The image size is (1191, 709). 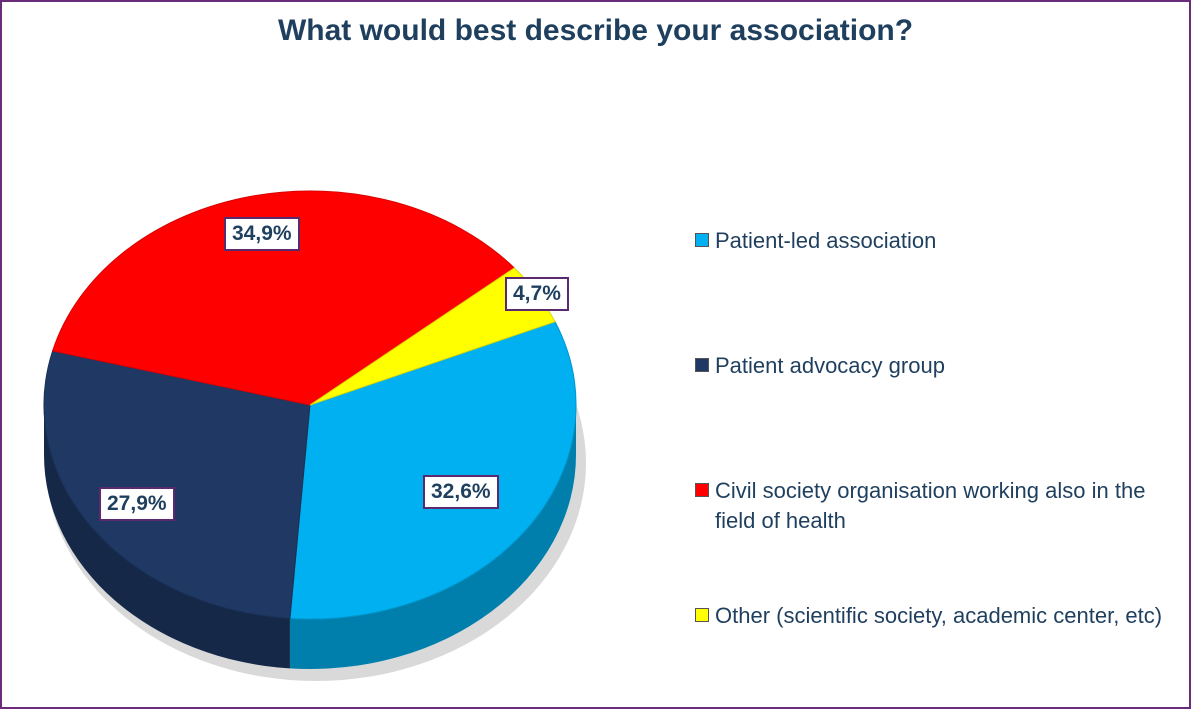 I want to click on slice-label-2: 34,9%, so click(x=262, y=234).